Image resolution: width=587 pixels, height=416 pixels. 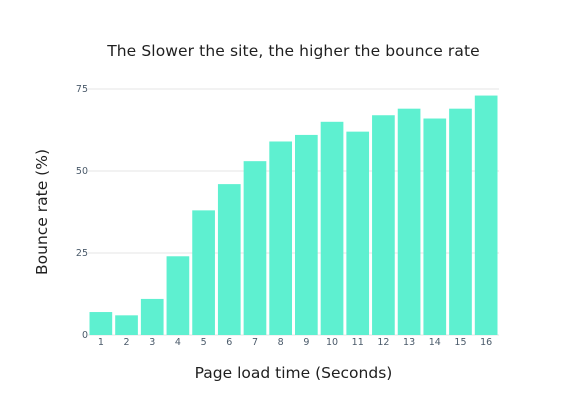 What do you see at coordinates (82, 212) in the screenshot?
I see `y-axis-ticks: 0 25 50 75` at bounding box center [82, 212].